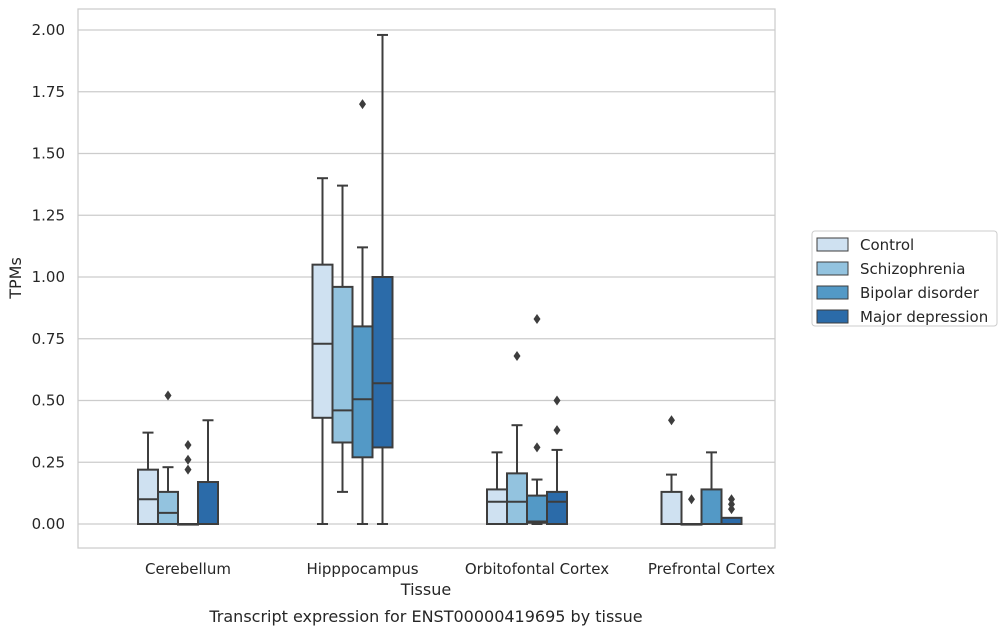 The height and width of the screenshot is (634, 1007). Describe the element at coordinates (362, 569) in the screenshot. I see `x-tick-label: Hipppocampus` at that location.